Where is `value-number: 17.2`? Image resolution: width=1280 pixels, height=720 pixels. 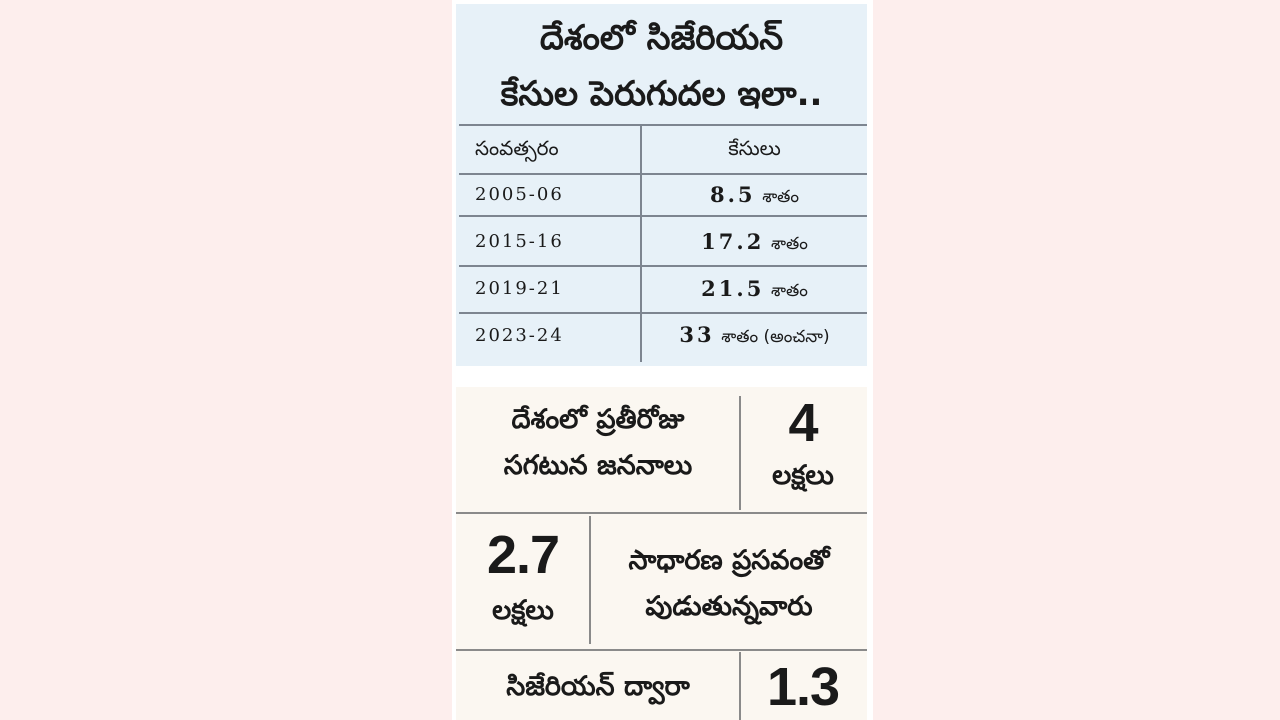
value-number: 17.2 is located at coordinates (733, 241).